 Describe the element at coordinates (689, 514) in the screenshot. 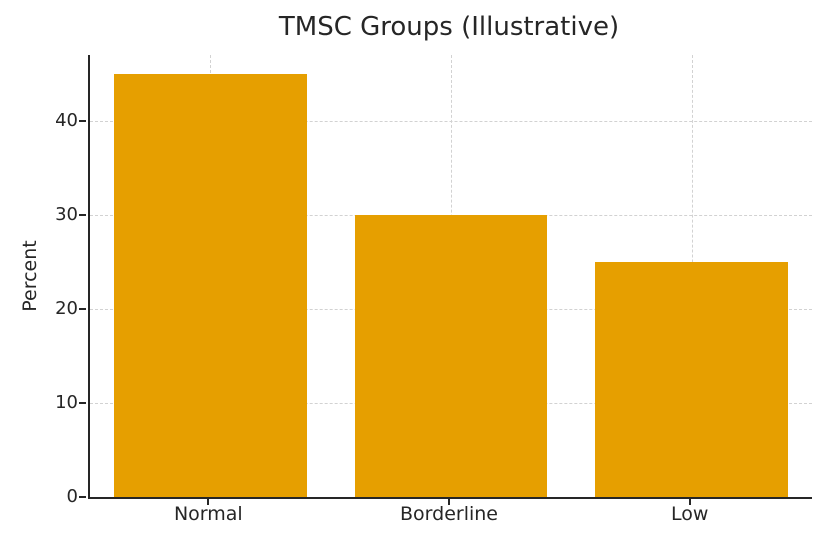

I see `x-tick-label: Low` at that location.